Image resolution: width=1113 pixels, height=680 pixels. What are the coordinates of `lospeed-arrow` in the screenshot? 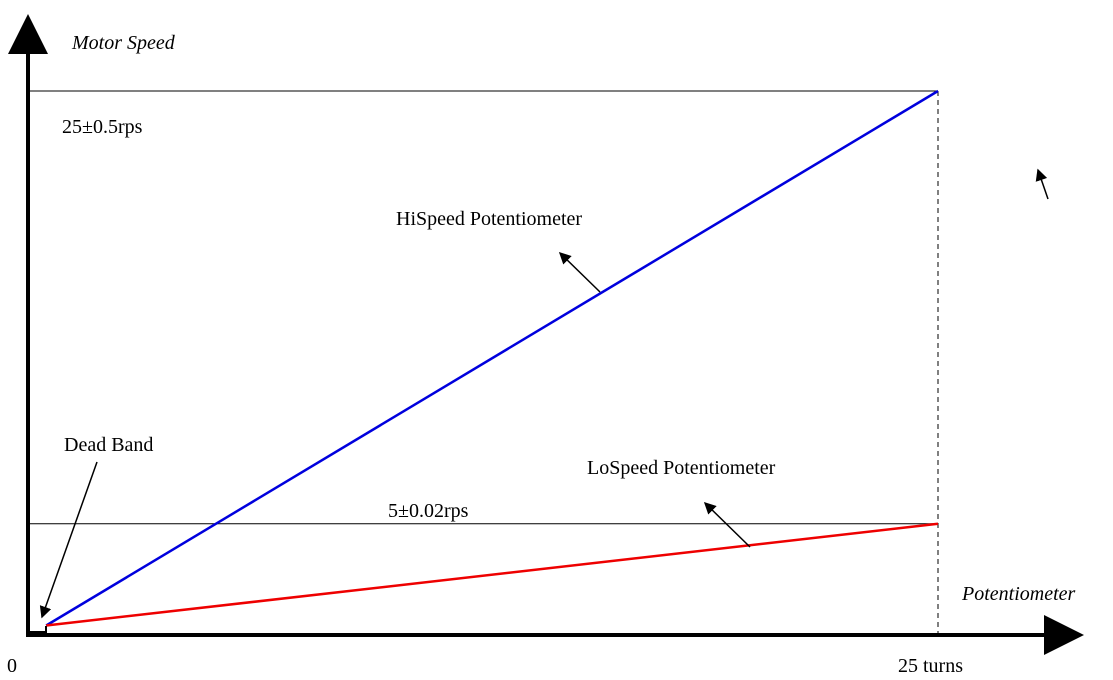 It's located at (727, 524).